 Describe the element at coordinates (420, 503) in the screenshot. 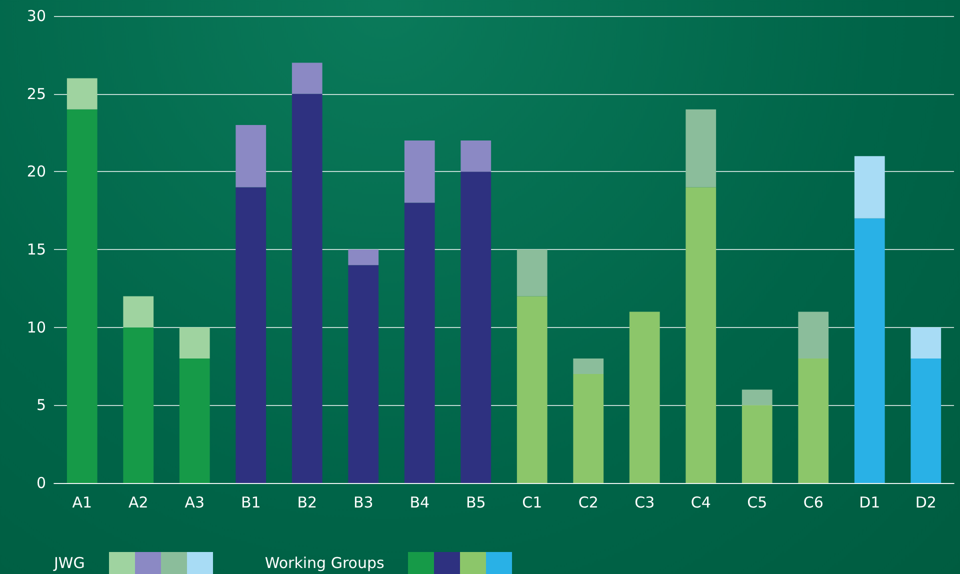

I see `x-tick-label: B4` at that location.